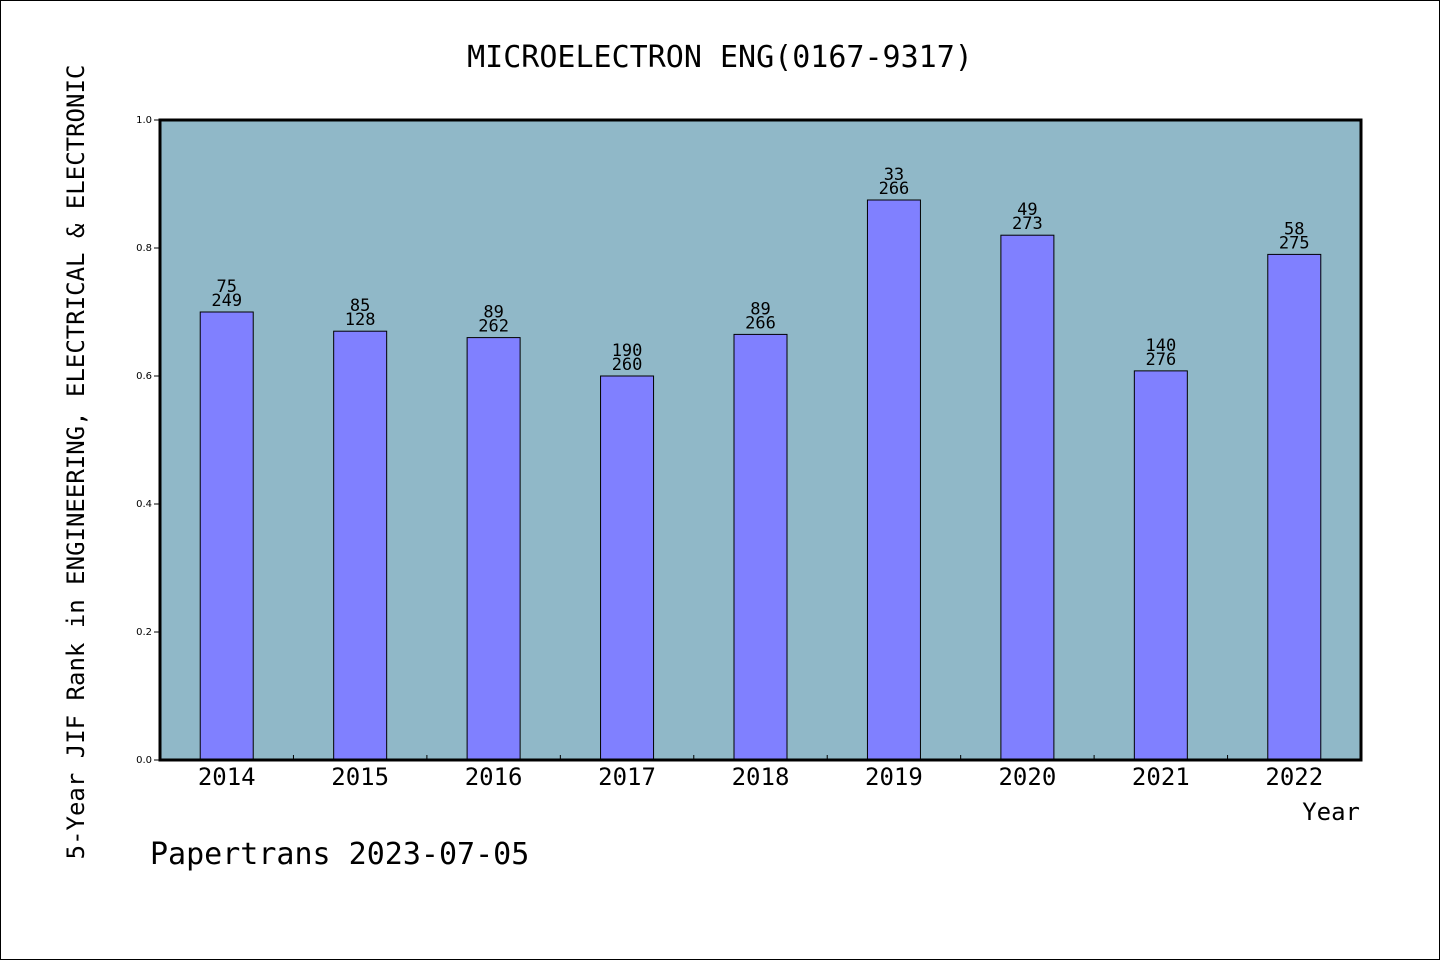 This screenshot has height=960, width=1440. Describe the element at coordinates (493, 327) in the screenshot. I see `bar-total-label: 262` at that location.